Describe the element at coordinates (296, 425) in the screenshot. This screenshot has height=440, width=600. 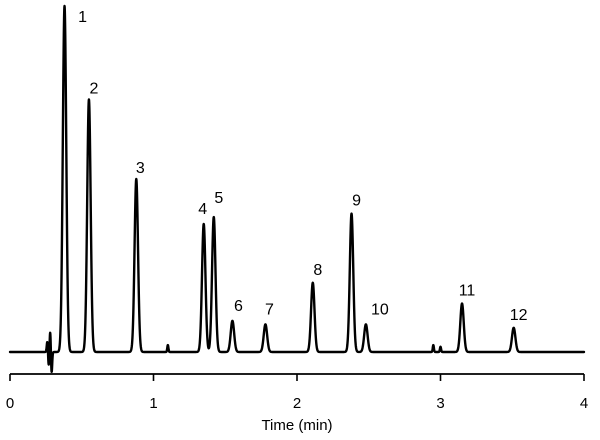
I see `x-axis-title: Time (min)` at that location.